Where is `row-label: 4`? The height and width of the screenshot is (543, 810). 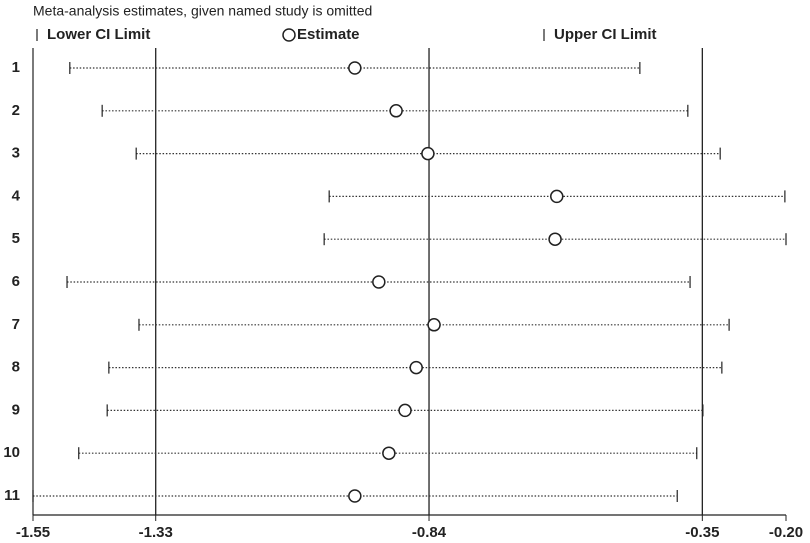 row-label: 4 is located at coordinates (16, 195).